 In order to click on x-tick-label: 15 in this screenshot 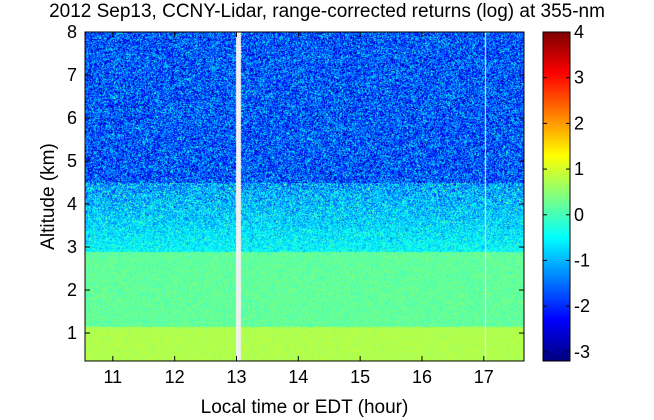, I will do `click(360, 377)`.